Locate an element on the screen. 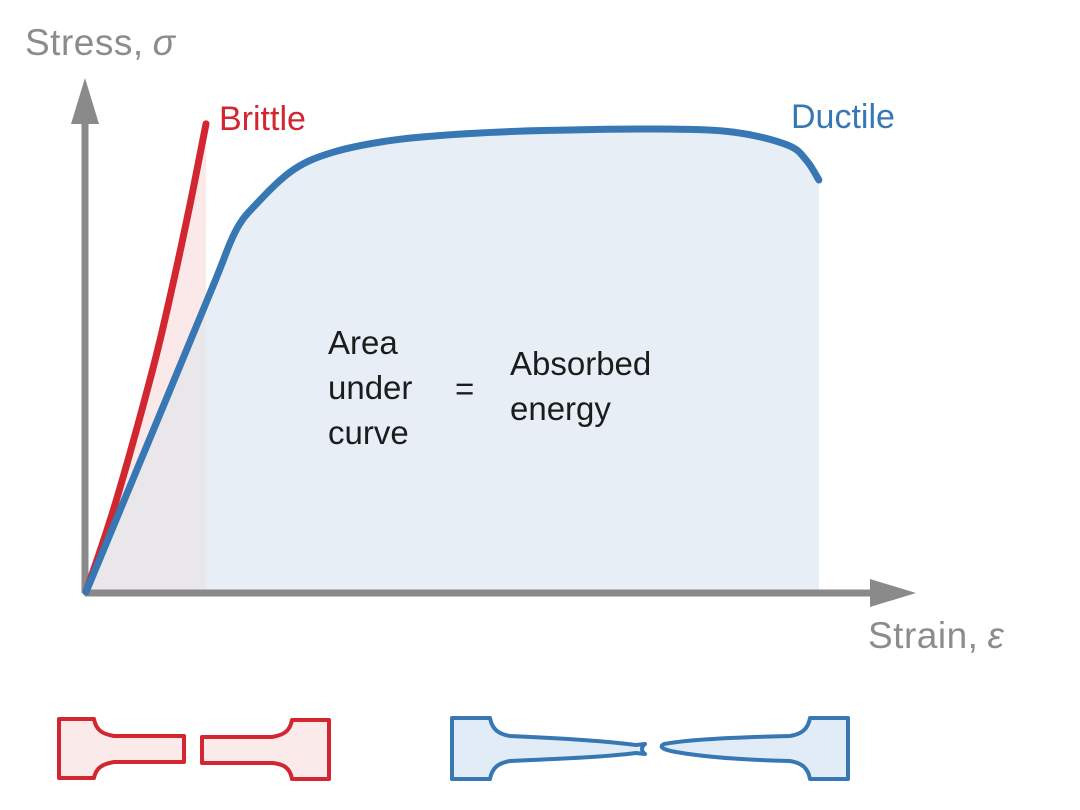 The image size is (1080, 810). x-axis is located at coordinates (500, 593).